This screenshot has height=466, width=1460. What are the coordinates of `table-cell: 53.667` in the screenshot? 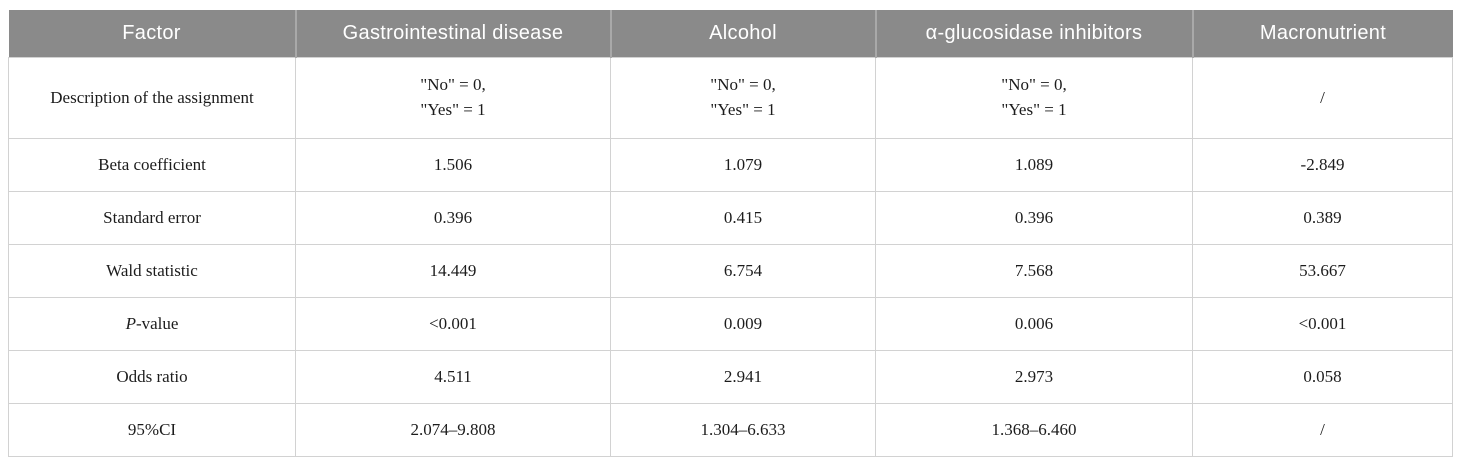 It's located at (1322, 271).